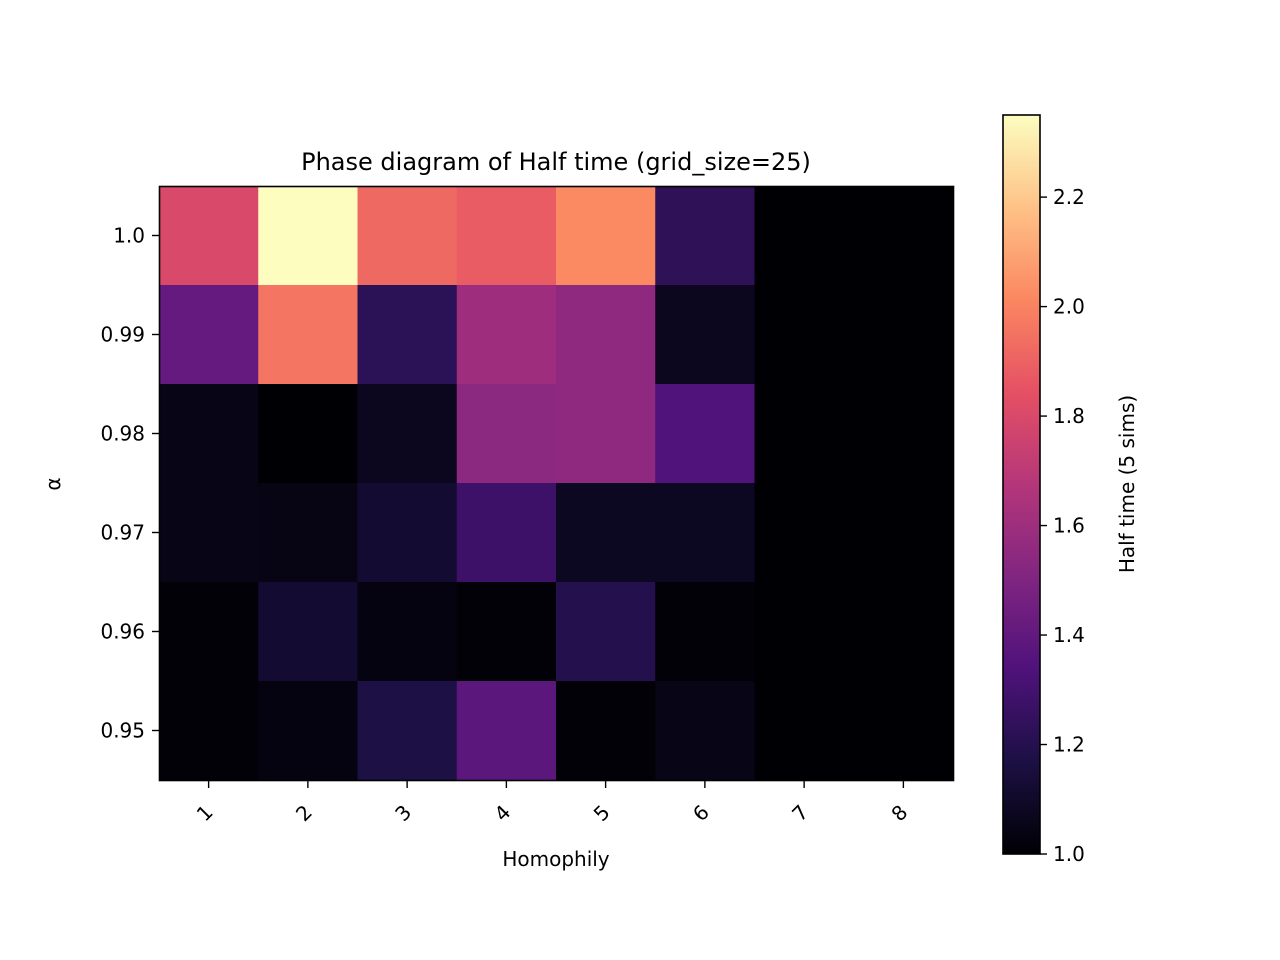 This screenshot has width=1280, height=960. What do you see at coordinates (899, 813) in the screenshot?
I see `x-tick-label: 8` at bounding box center [899, 813].